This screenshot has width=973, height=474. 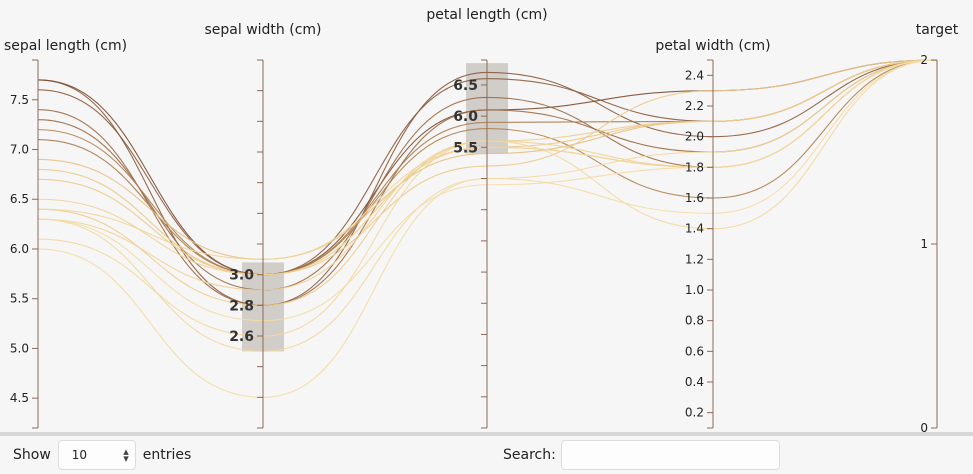 I want to click on tick-label: 1.8, so click(x=694, y=167).